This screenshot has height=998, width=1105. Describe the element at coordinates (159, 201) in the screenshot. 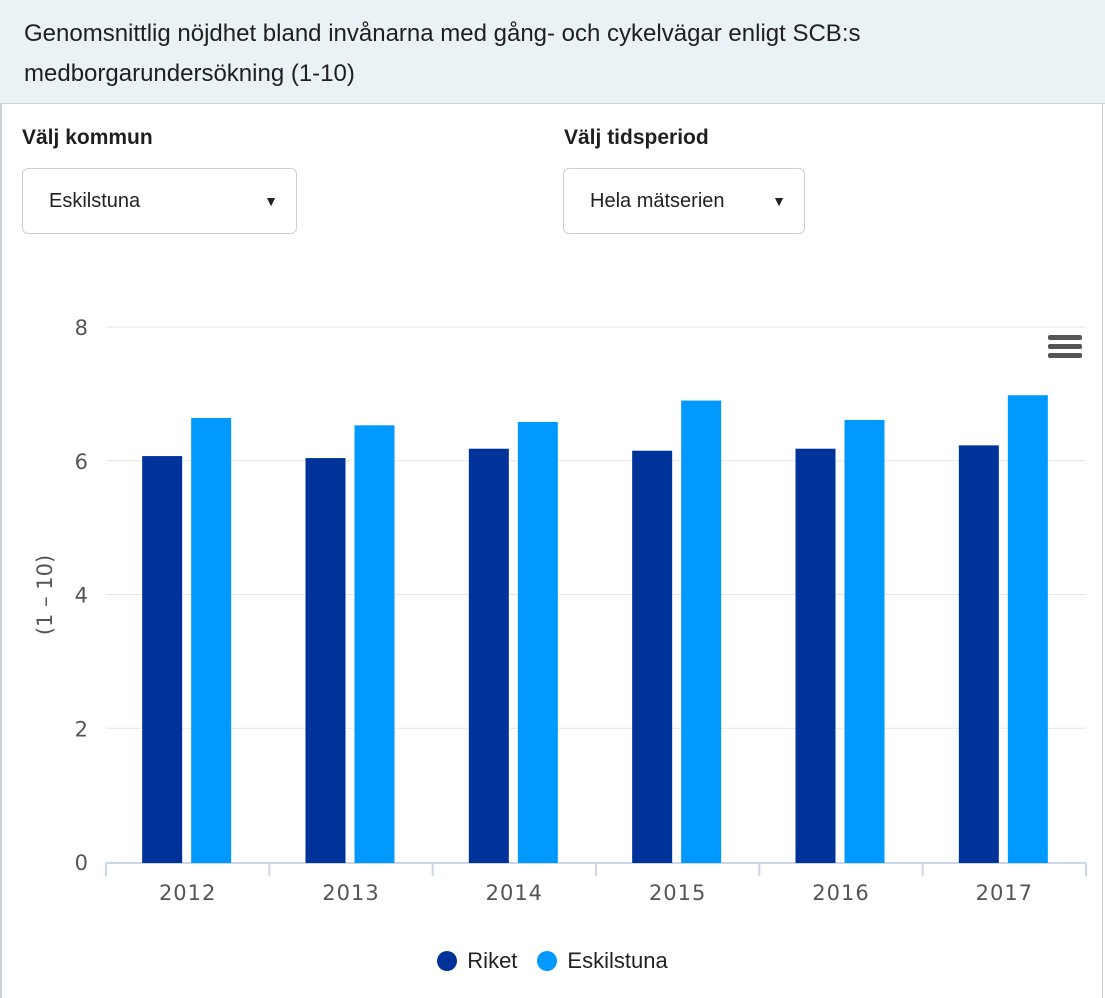

I see `municipality-select: Eskilstuna ▼` at that location.